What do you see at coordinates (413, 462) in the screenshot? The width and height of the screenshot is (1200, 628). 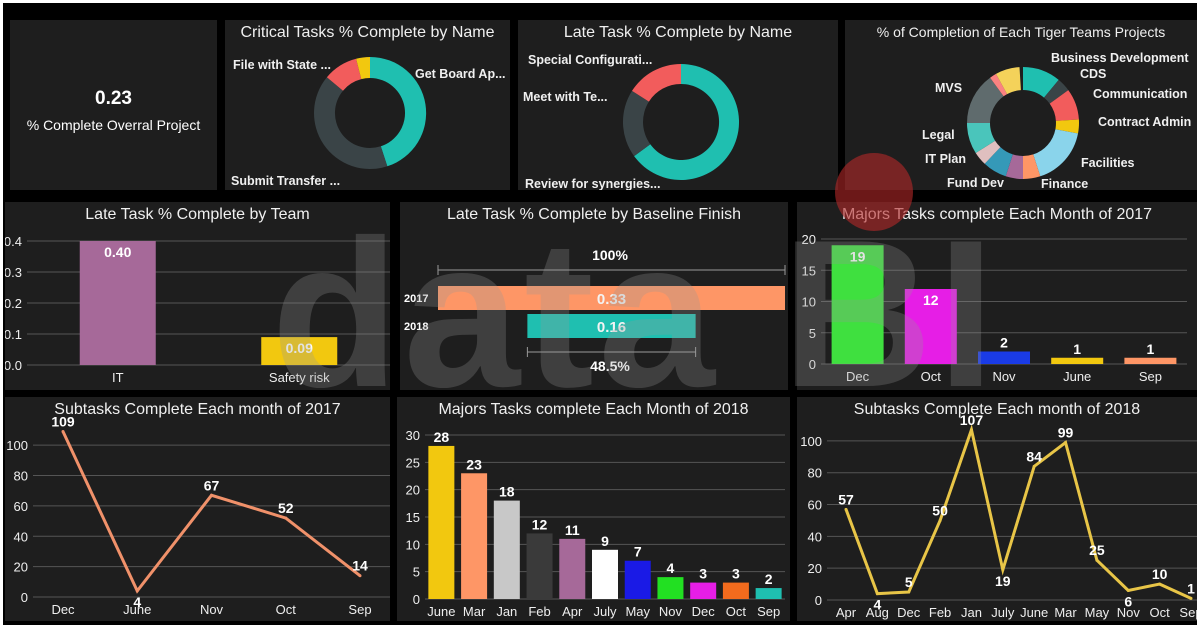 I see `y-tick-label: 25` at bounding box center [413, 462].